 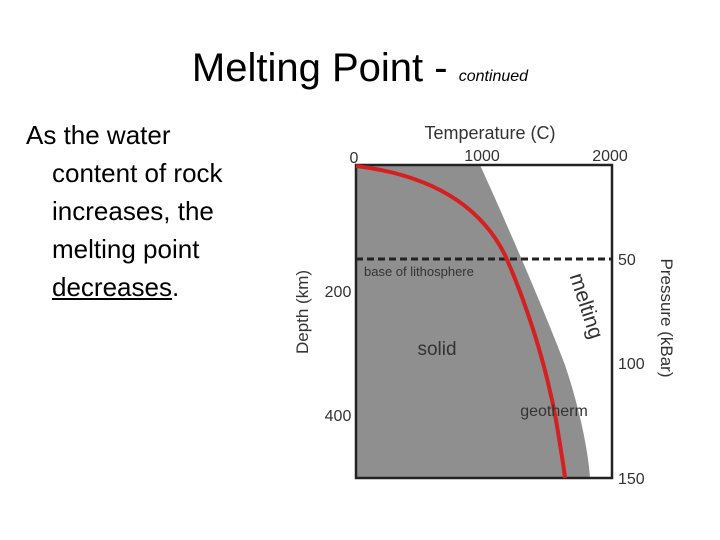 I want to click on body-line-5-underlined: decreases, so click(x=112, y=287).